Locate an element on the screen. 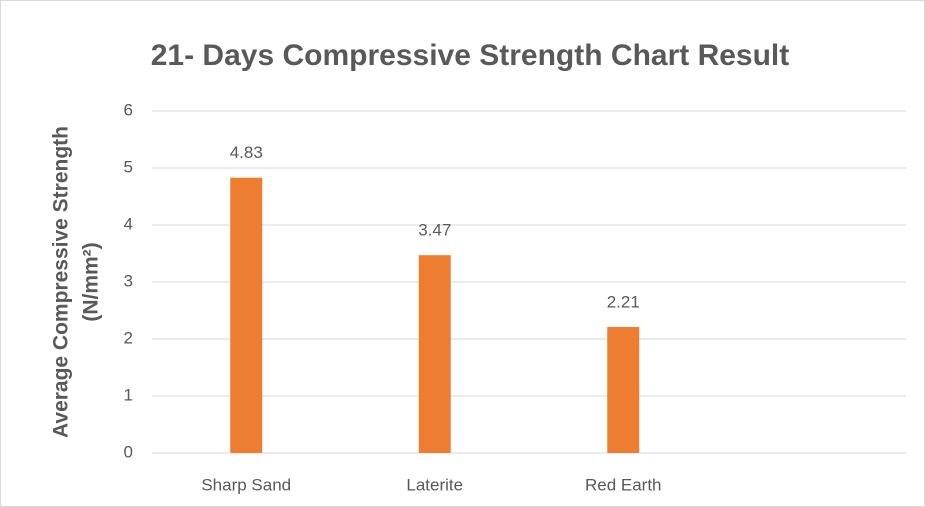  y-tick-label: 2 is located at coordinates (128, 337).